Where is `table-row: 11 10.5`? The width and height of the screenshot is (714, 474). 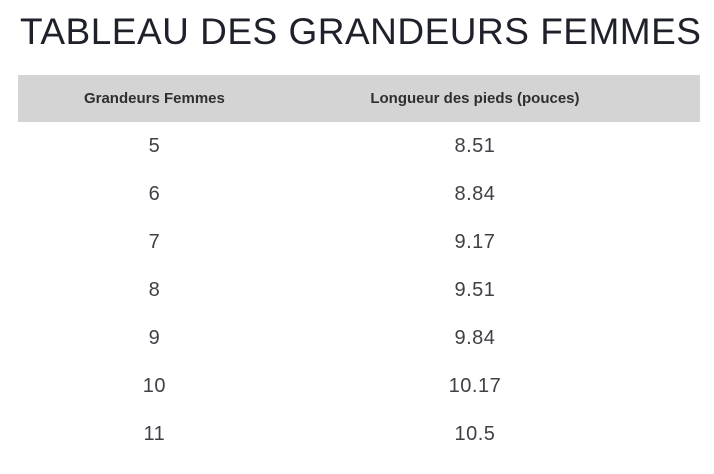 table-row: 11 10.5 is located at coordinates (359, 434).